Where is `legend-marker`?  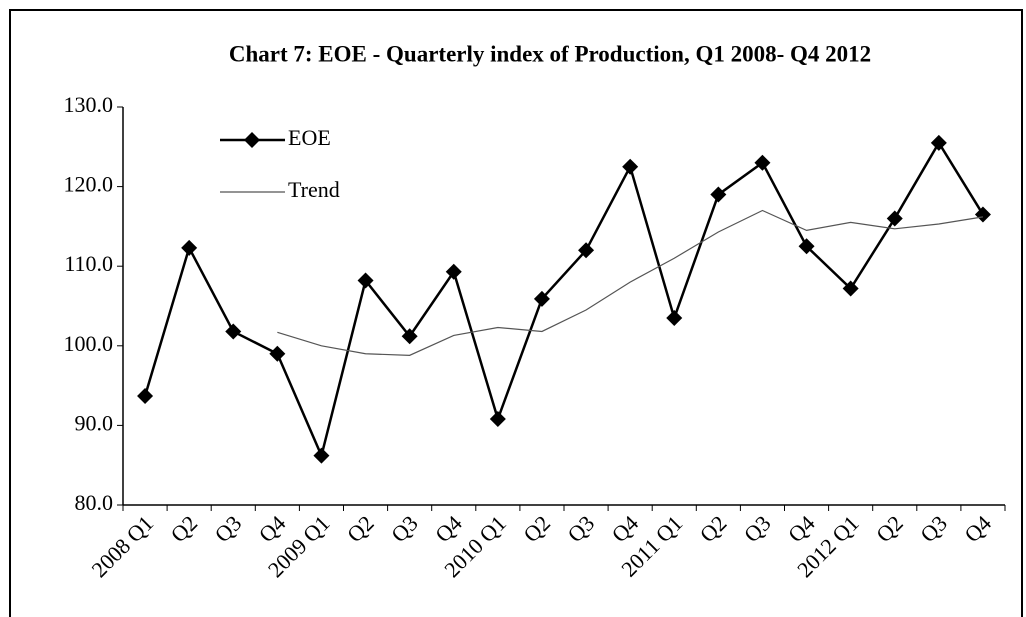 legend-marker is located at coordinates (252, 140).